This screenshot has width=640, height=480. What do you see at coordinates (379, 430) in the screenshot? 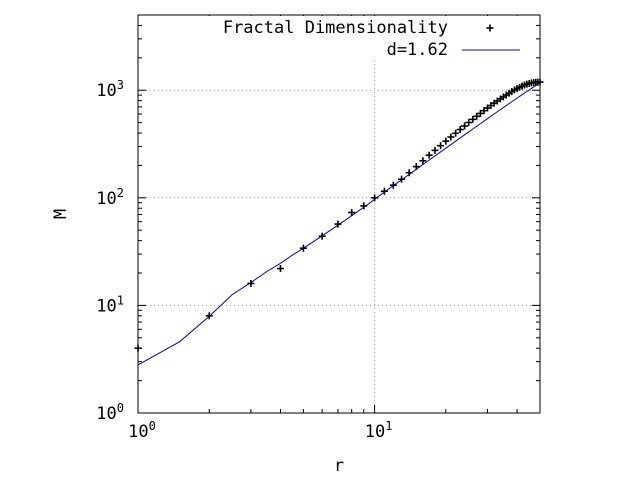
I see `x-tick-label: 10¹` at bounding box center [379, 430].